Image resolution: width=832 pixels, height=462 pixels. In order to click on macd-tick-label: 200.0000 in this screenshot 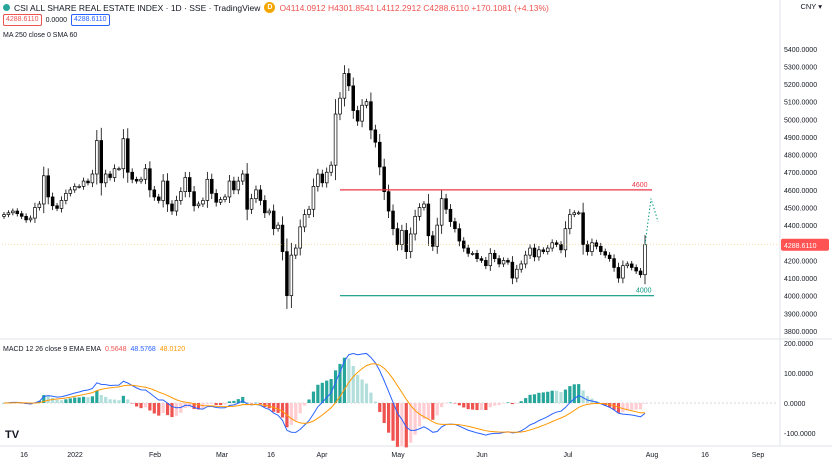, I will do `click(798, 344)`.